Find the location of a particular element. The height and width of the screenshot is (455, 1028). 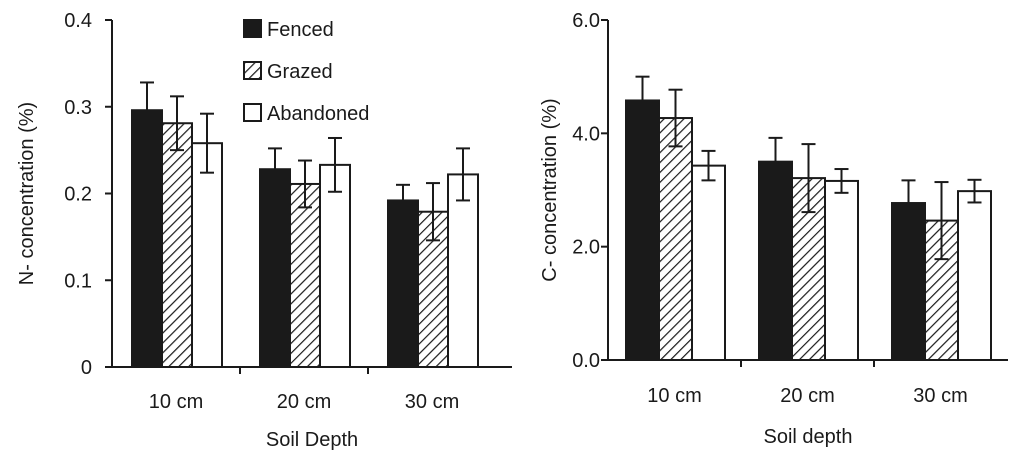

y-tick-label: 0.2 is located at coordinates (78, 195).